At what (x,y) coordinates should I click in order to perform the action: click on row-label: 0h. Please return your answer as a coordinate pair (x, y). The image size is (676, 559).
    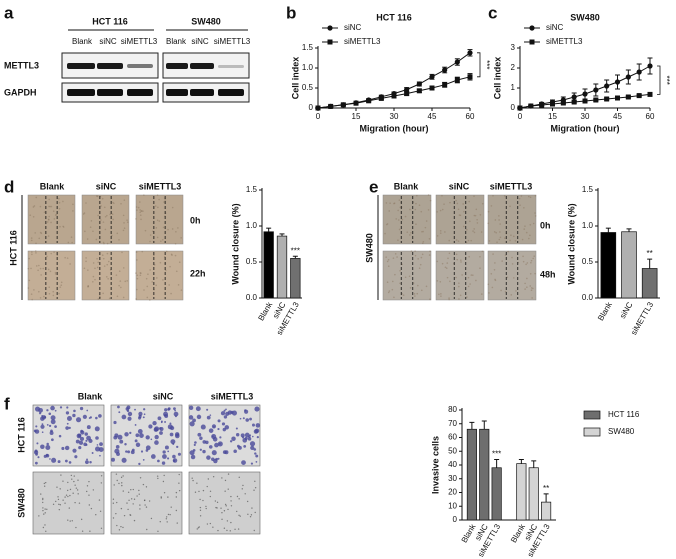
    Looking at the image, I should click on (195, 220).